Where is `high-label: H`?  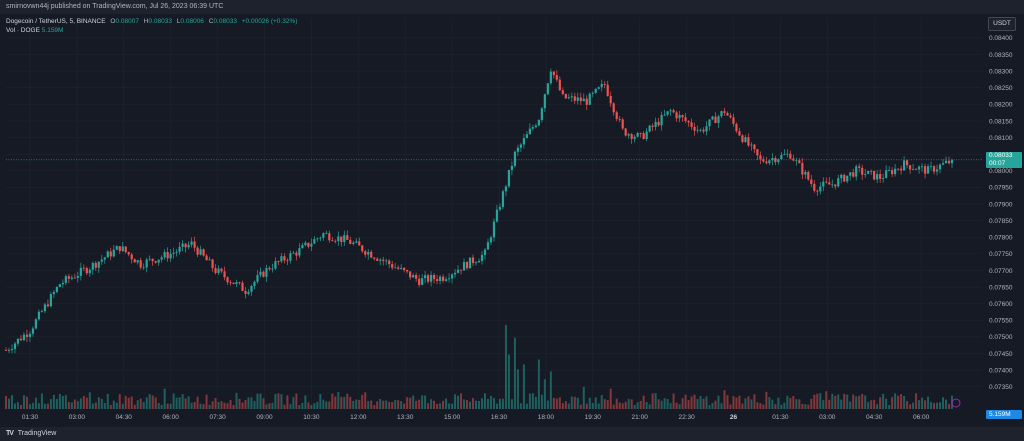
high-label: H is located at coordinates (146, 21).